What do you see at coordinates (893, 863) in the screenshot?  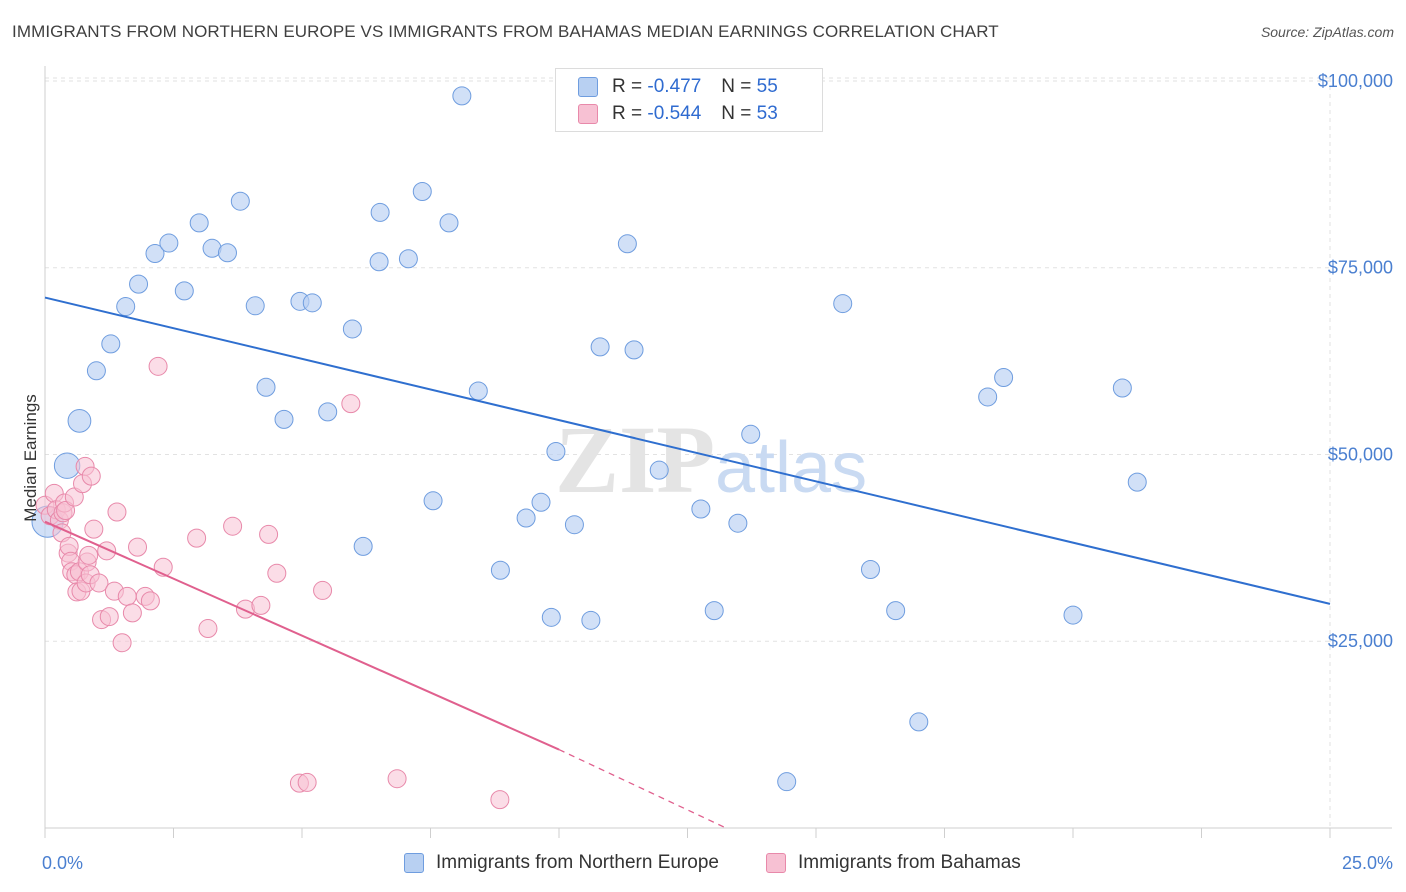 I see `legend-item-bahamas: Immigrants from Bahamas` at bounding box center [893, 863].